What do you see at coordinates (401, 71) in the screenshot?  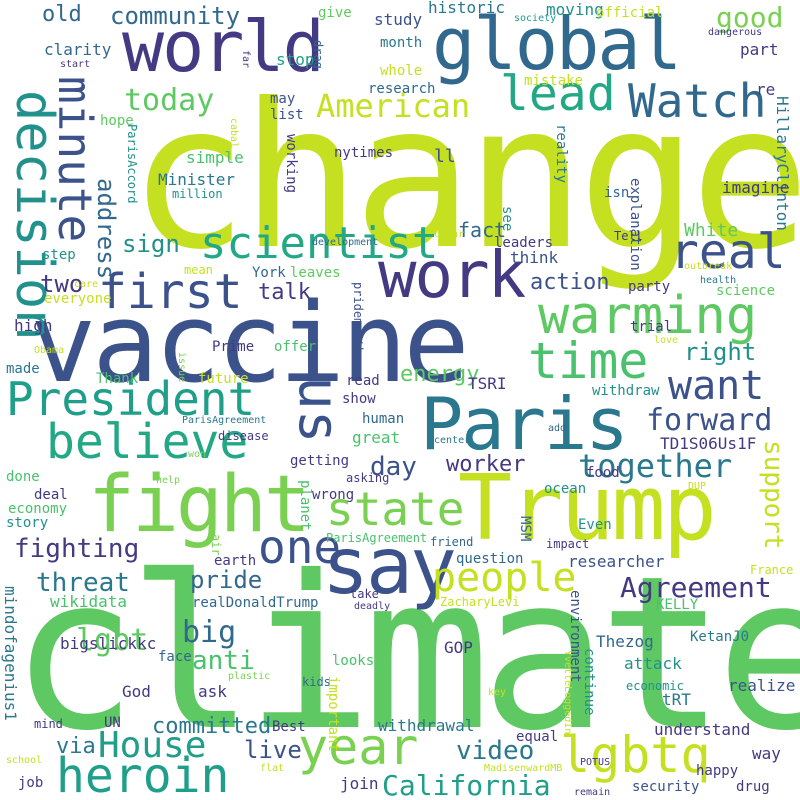 I see `word-whole: whole` at bounding box center [401, 71].